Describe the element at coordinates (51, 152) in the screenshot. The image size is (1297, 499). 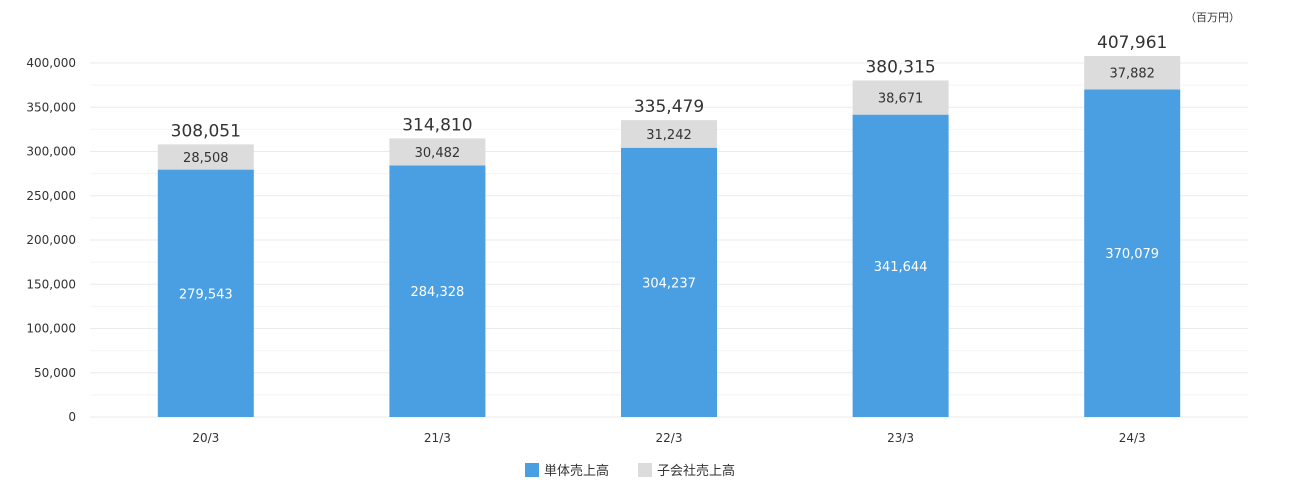
I see `y-tick-label: 300,000` at that location.